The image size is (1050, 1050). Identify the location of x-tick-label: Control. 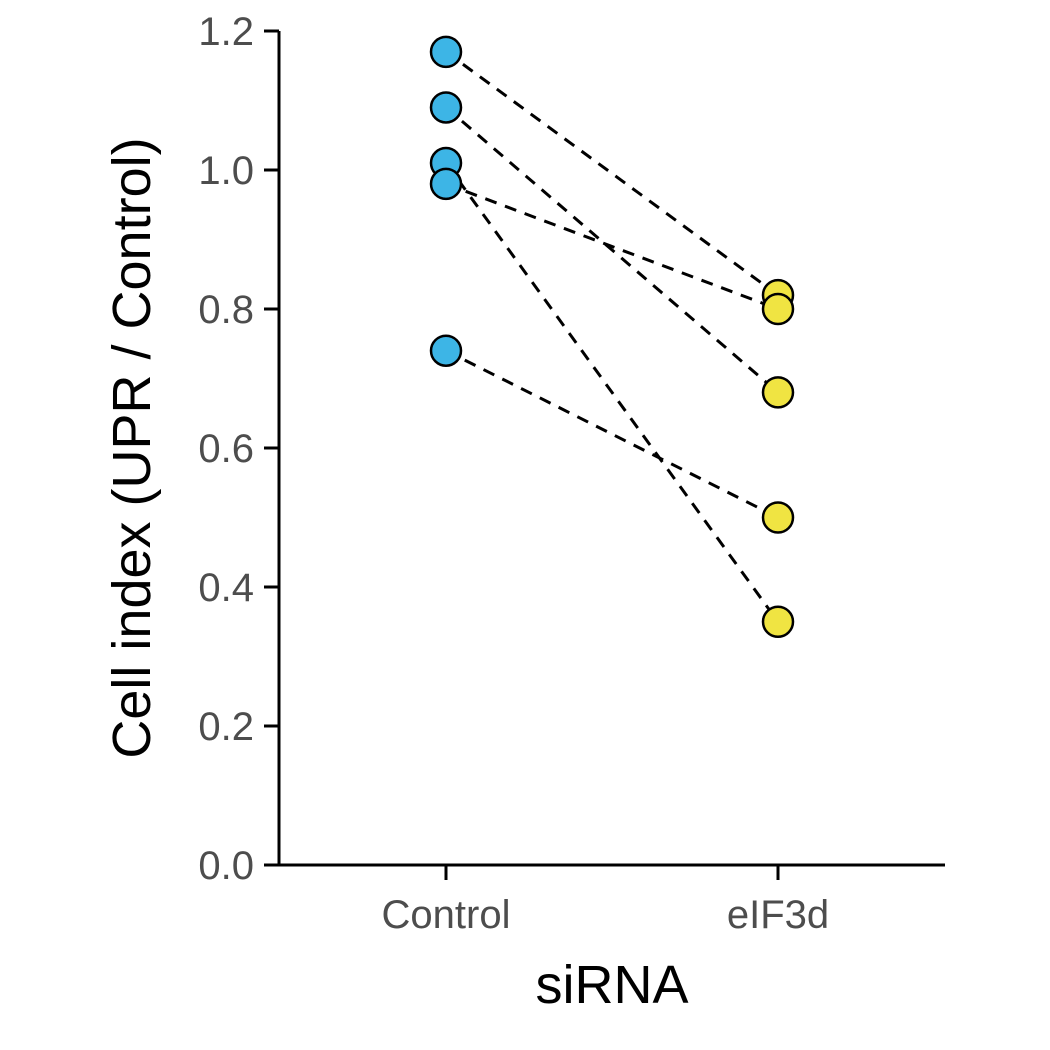
(446, 915).